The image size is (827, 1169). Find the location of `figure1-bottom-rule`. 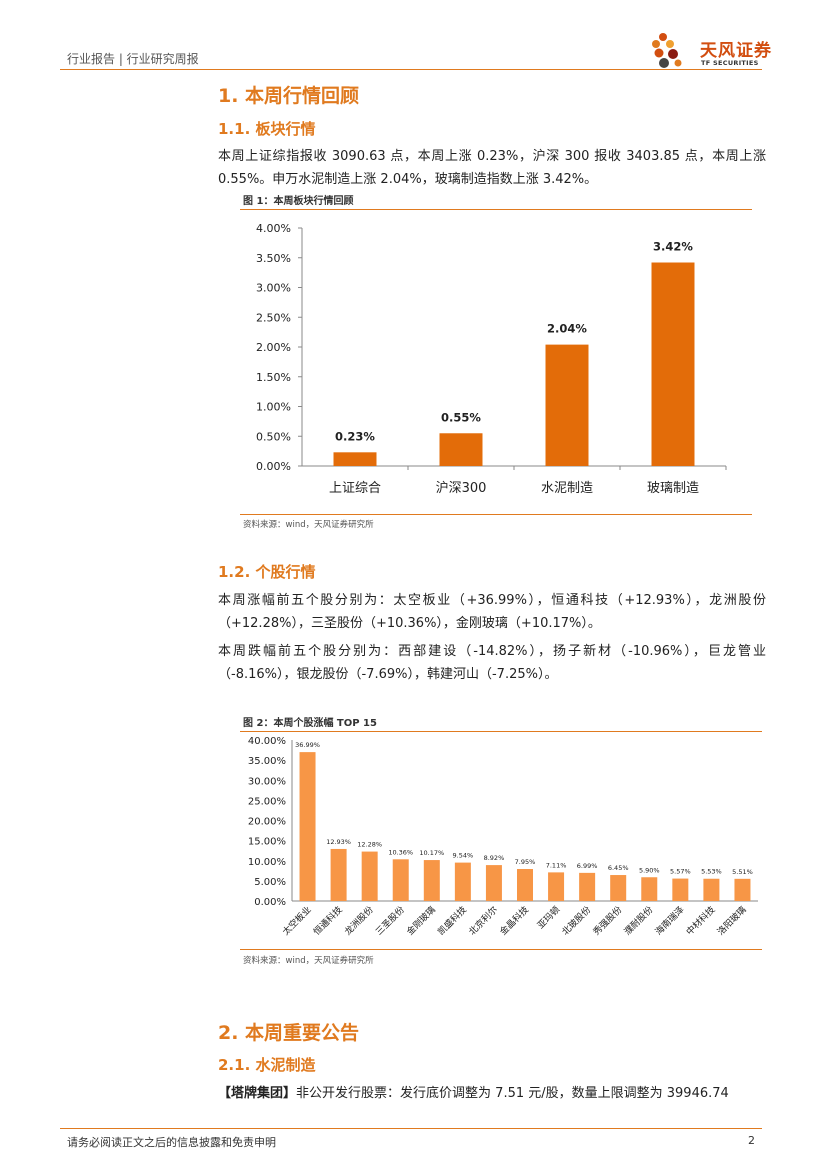

figure1-bottom-rule is located at coordinates (496, 514).